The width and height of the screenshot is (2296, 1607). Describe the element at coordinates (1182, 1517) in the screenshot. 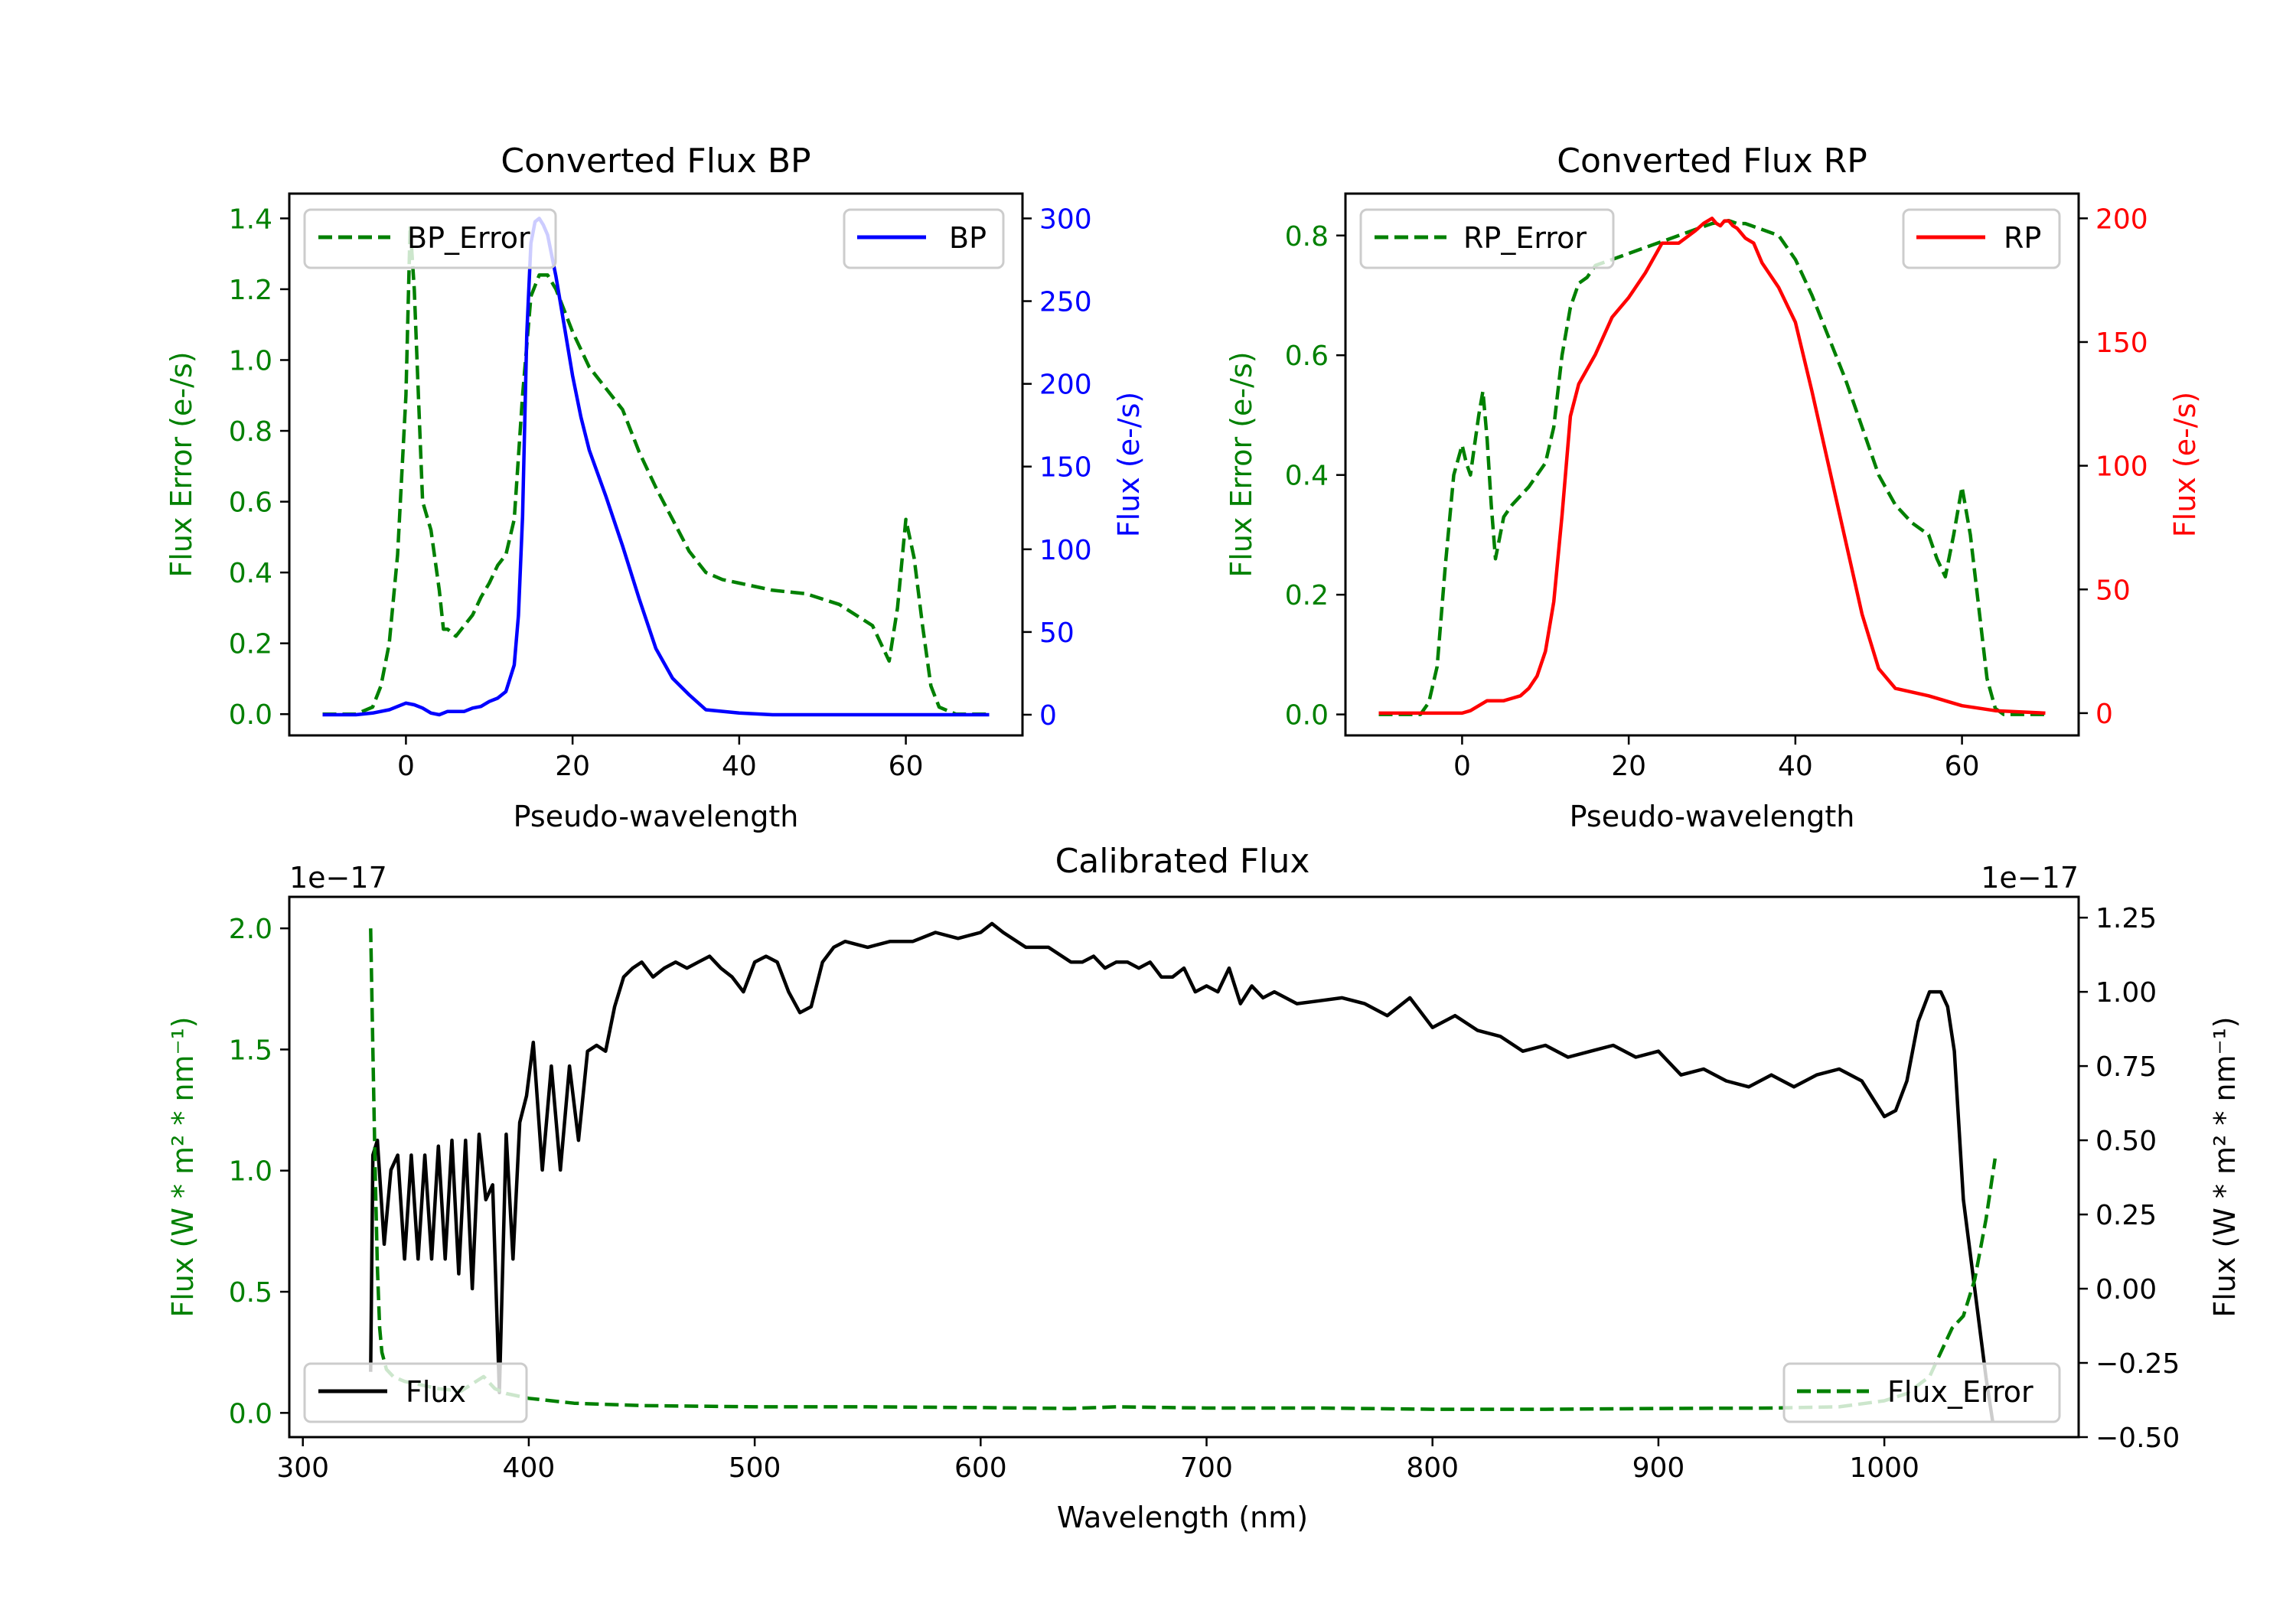

I see `calibrated-xlabel: Wavelength (nm)` at that location.